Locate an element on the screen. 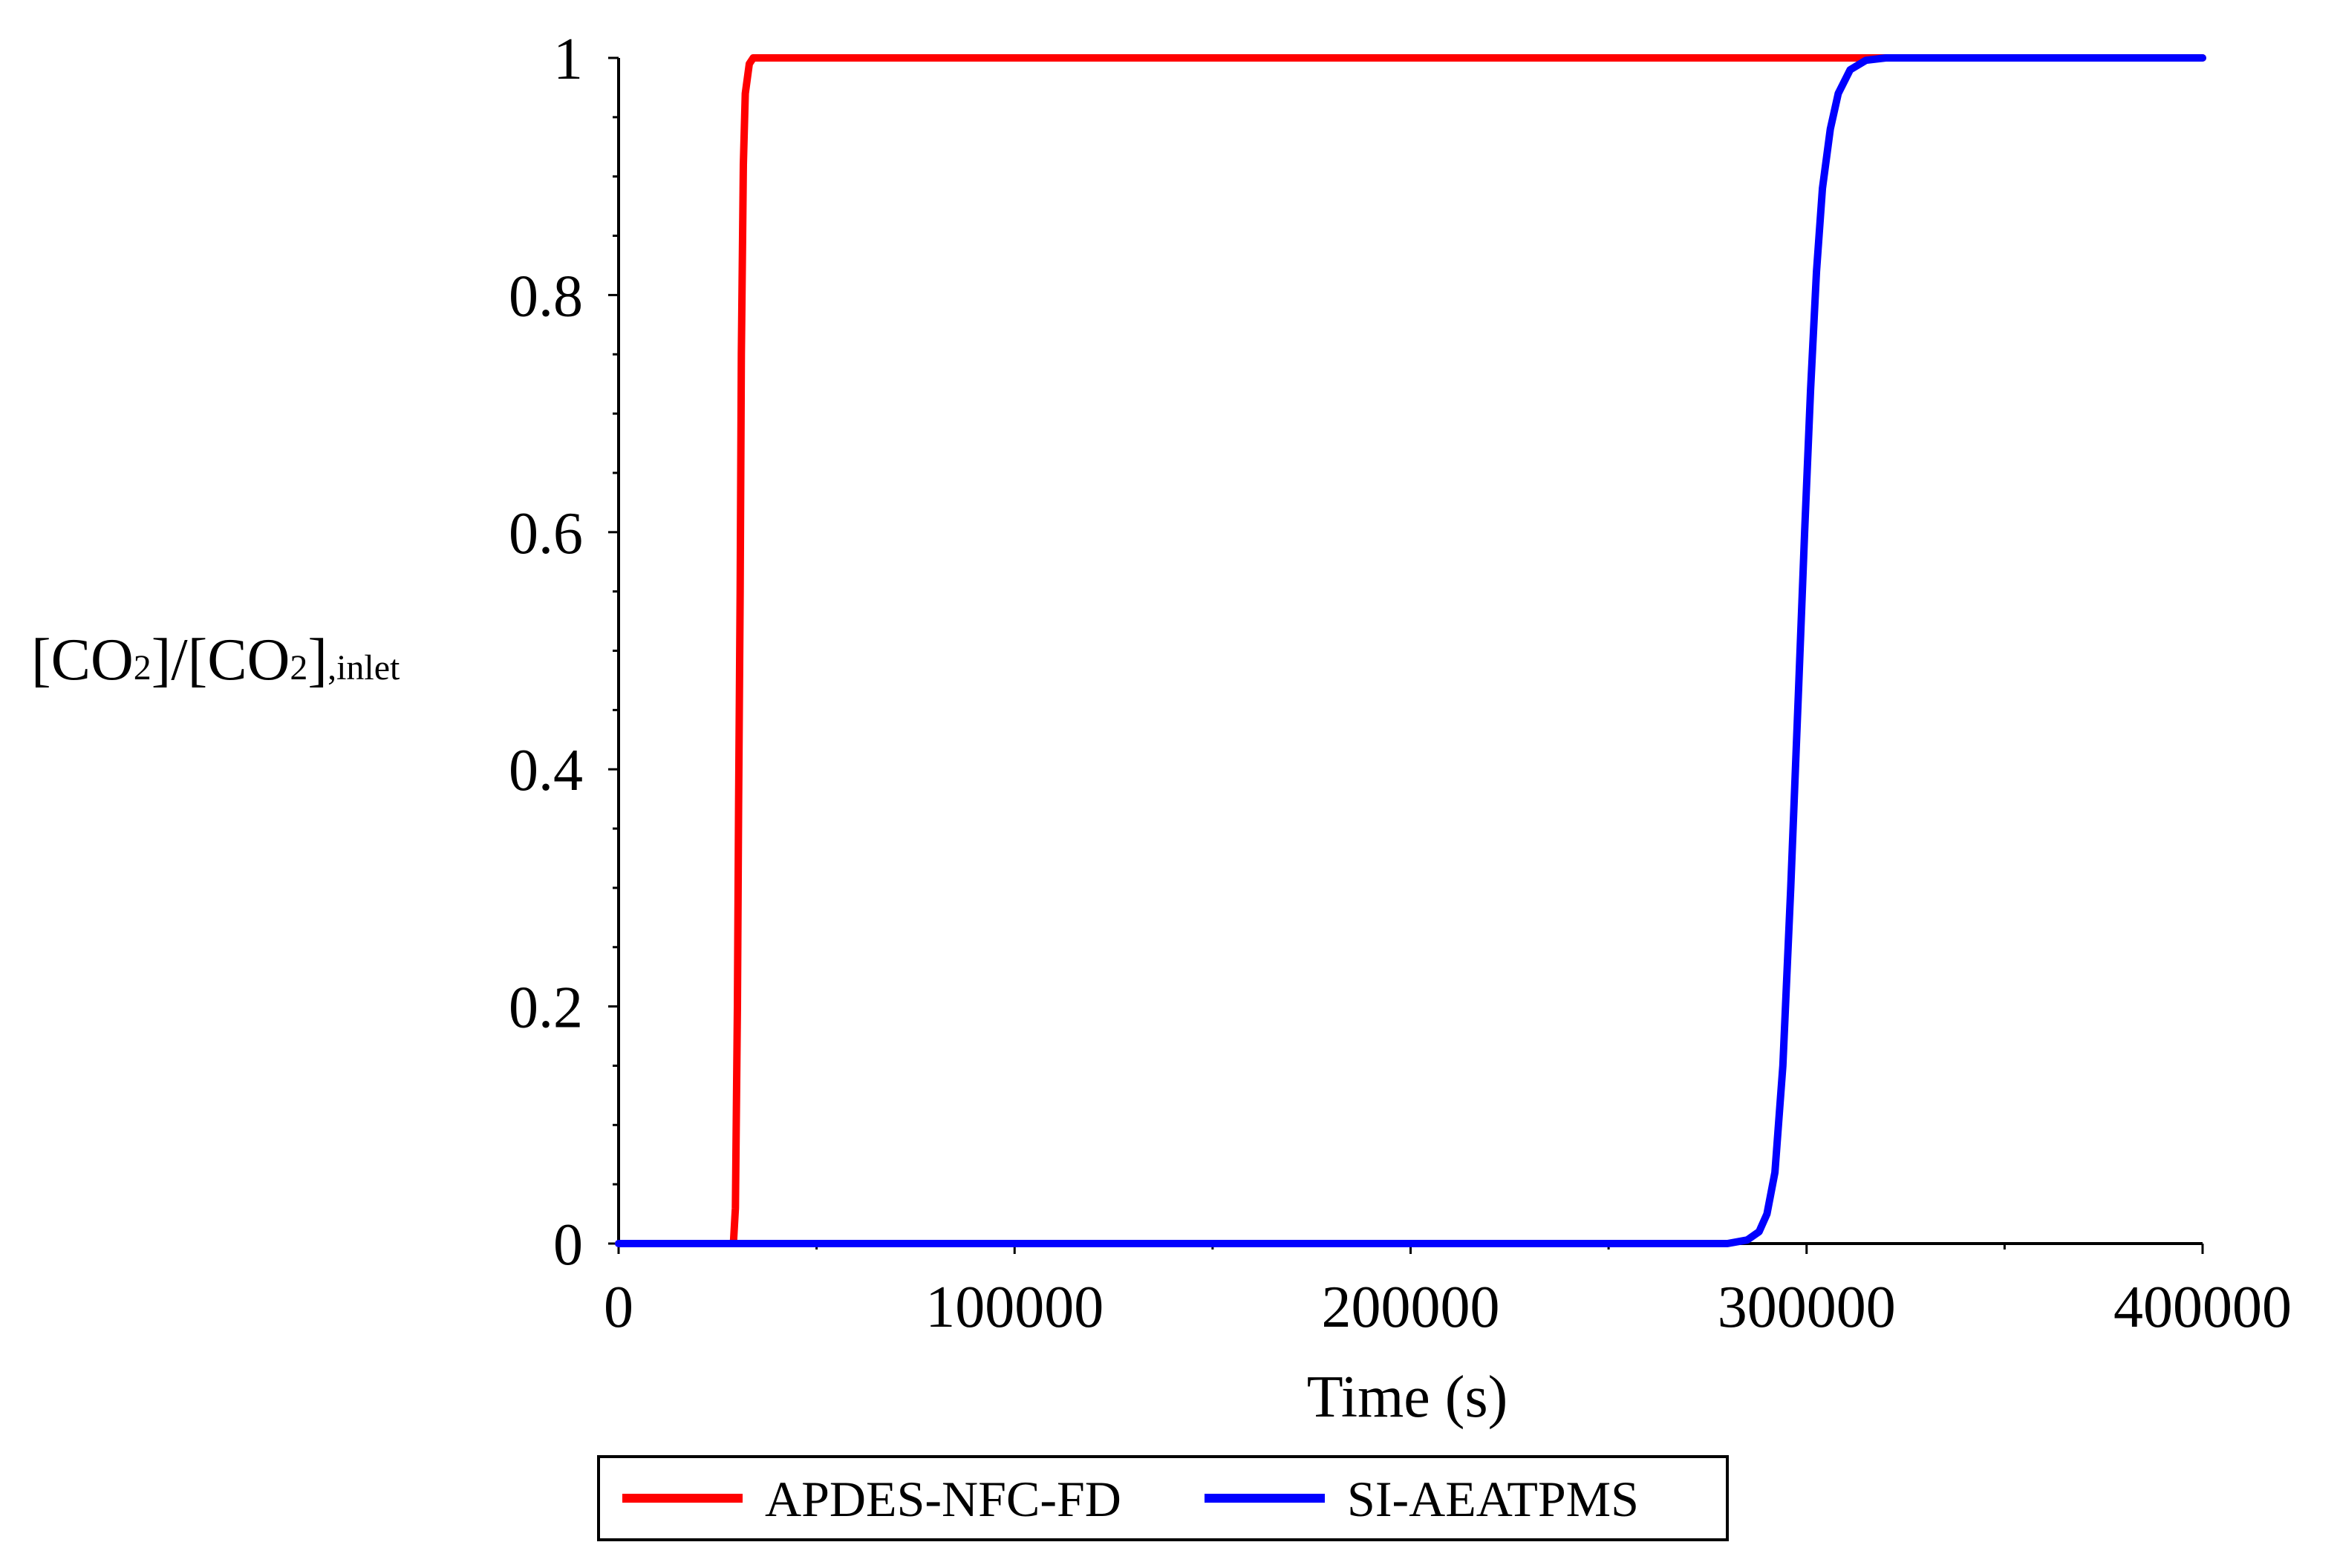  legend-box is located at coordinates (1163, 1498).